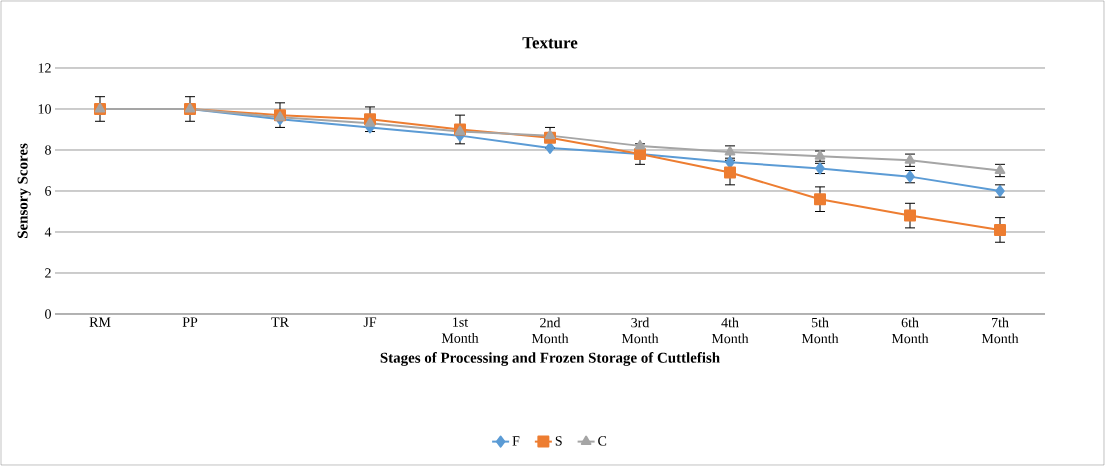  I want to click on x-tick-label: TR, so click(280, 322).